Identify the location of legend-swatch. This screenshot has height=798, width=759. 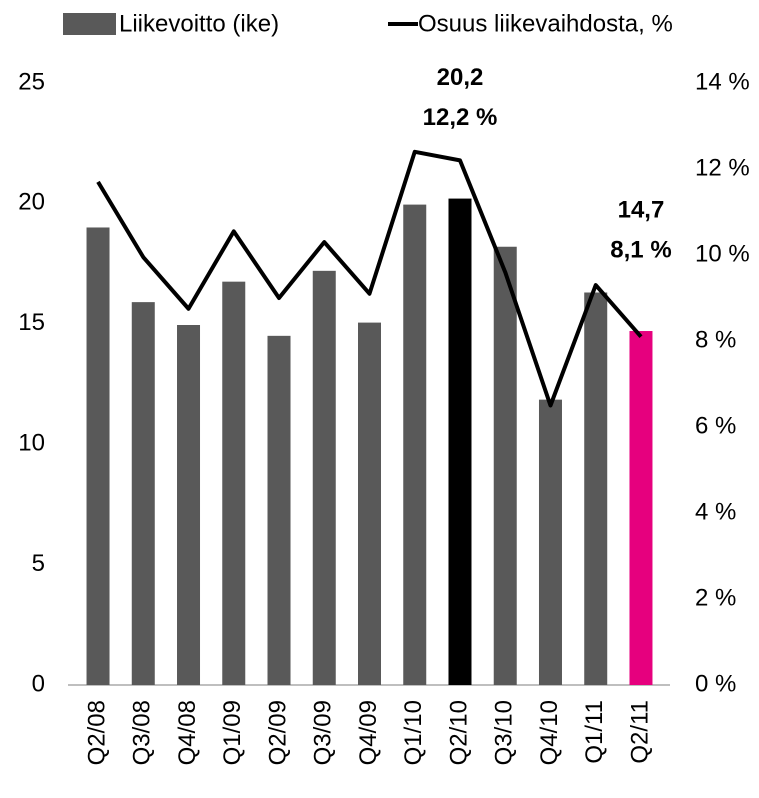
(89, 24).